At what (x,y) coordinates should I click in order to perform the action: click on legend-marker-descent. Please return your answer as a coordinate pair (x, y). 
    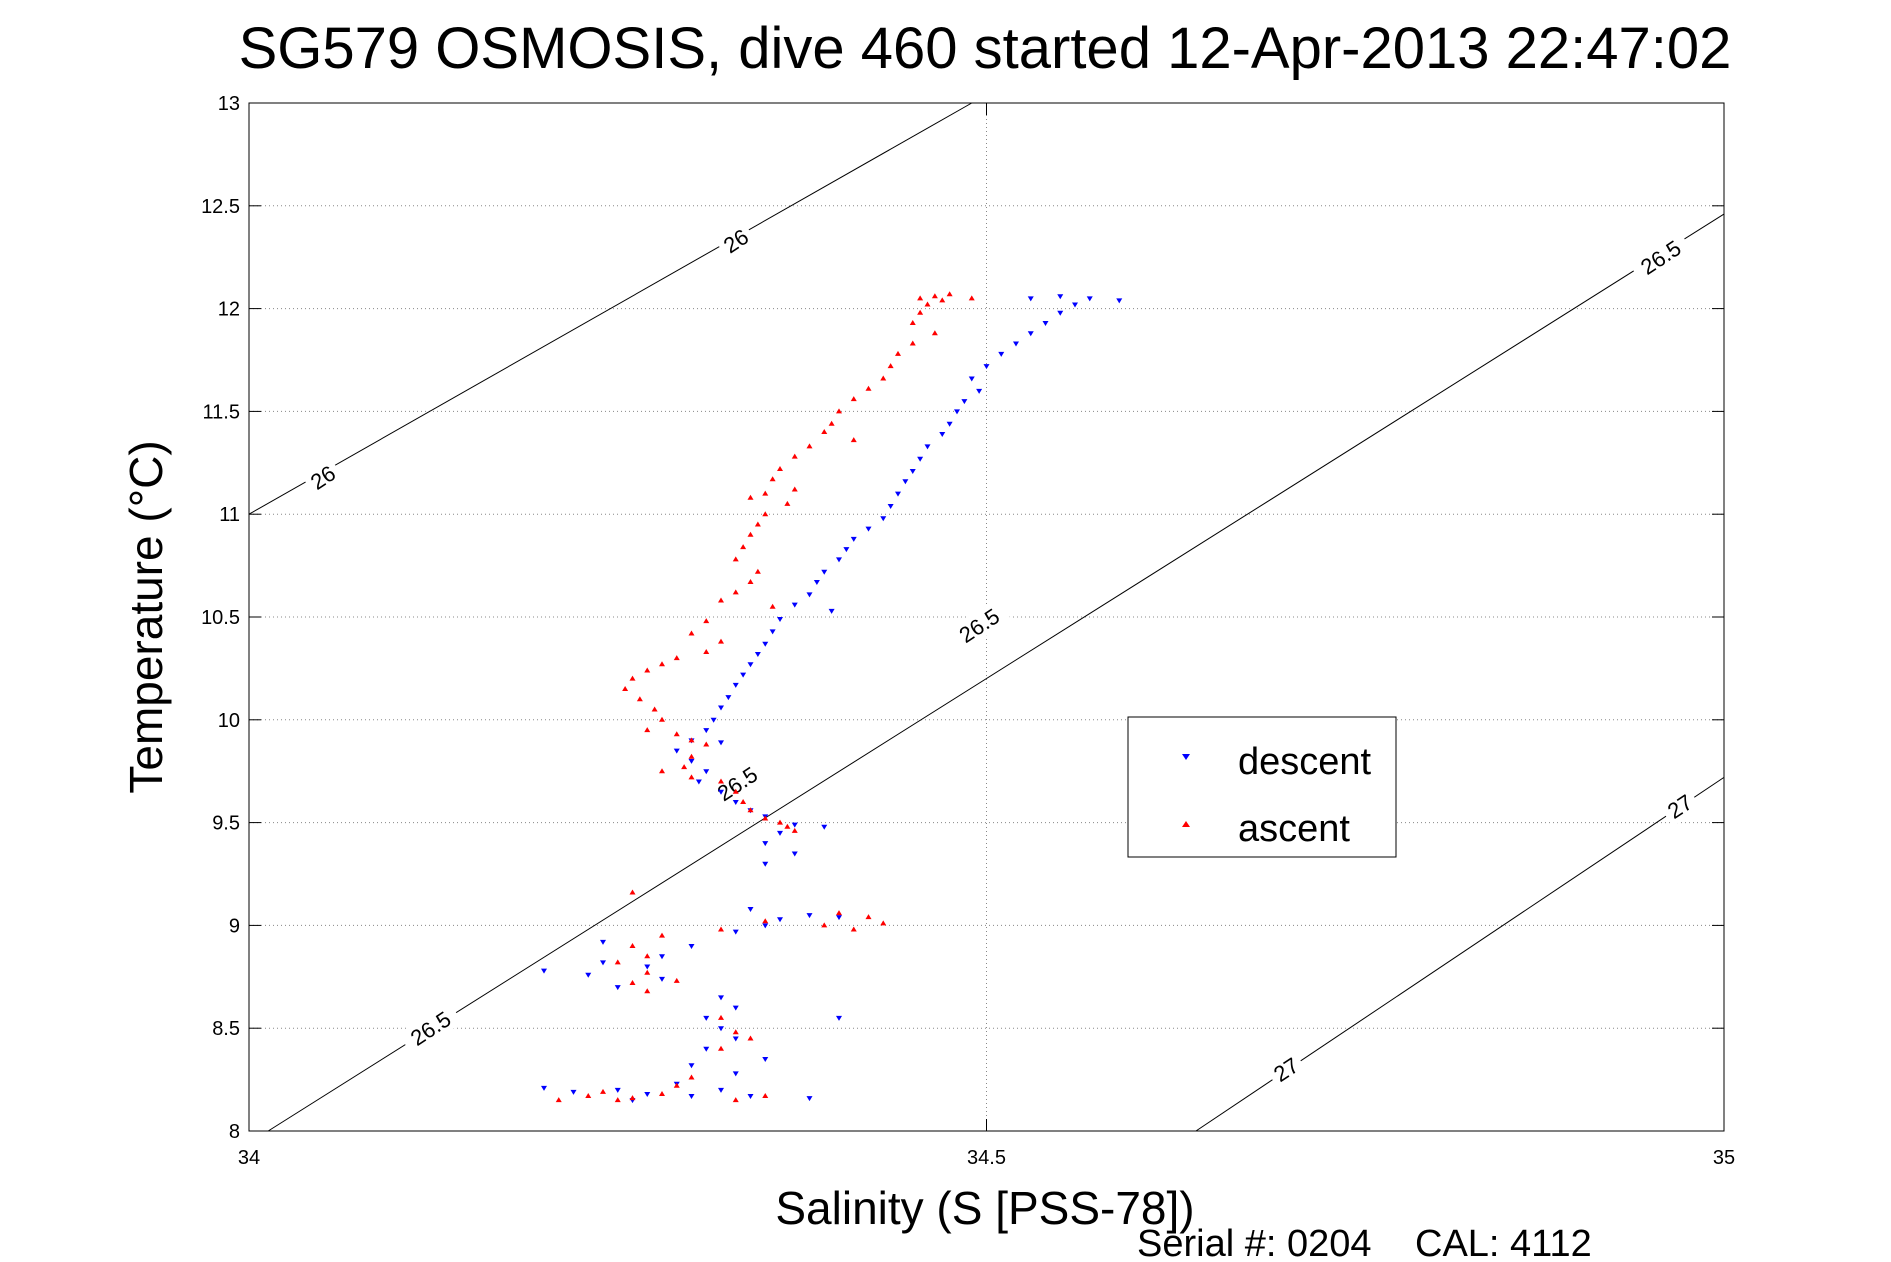
    Looking at the image, I should click on (1186, 757).